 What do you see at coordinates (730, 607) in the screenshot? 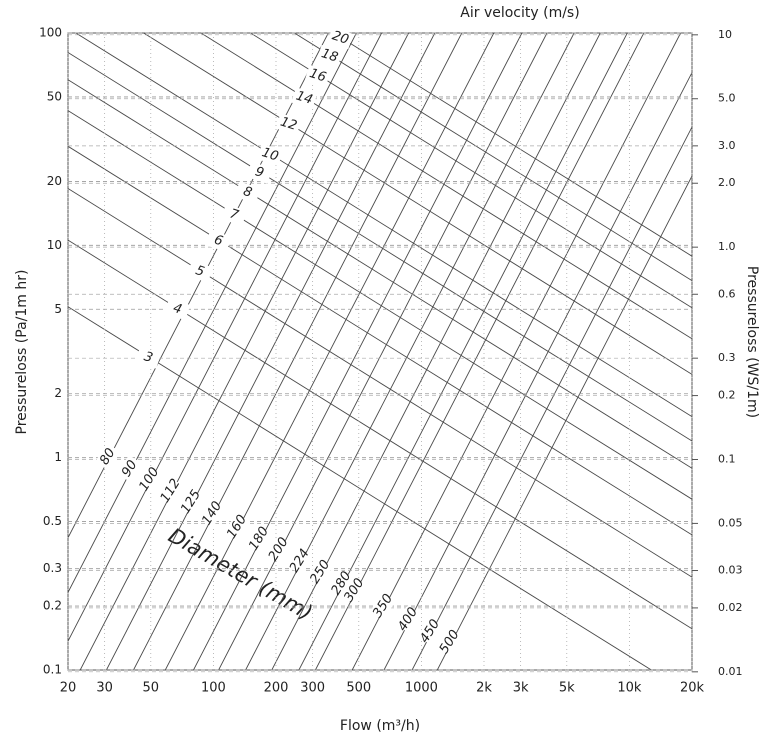
I see `y2-tick-label: 0.02` at bounding box center [730, 607].